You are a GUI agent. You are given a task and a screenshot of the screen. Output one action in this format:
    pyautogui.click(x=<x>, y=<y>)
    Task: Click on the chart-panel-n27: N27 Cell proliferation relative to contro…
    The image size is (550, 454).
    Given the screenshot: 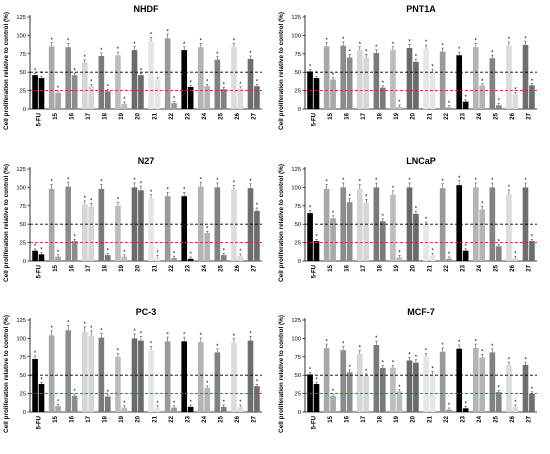 What is the action you would take?
    pyautogui.click(x=132, y=219)
    